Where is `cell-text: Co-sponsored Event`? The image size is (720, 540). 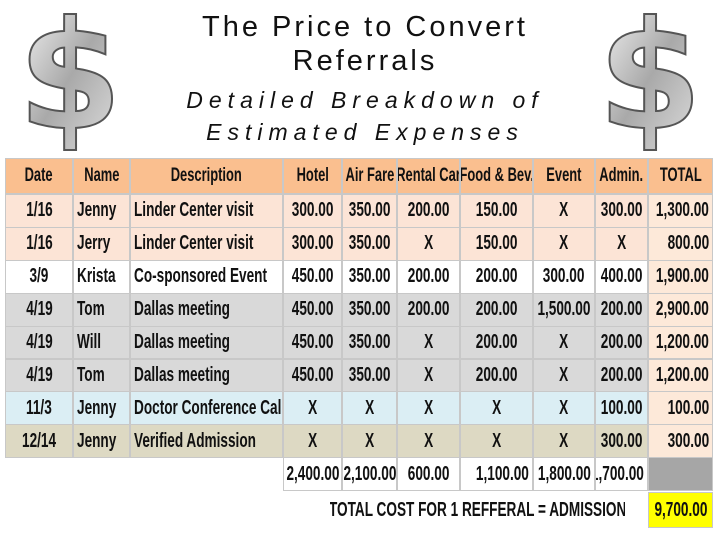 cell-text: Co-sponsored Event is located at coordinates (200, 276).